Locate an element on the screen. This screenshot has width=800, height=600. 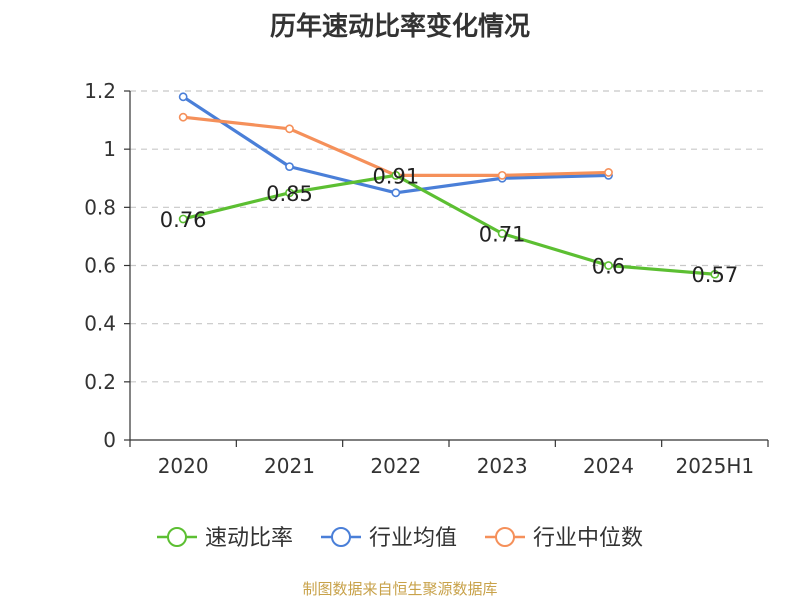
data-label: 0.76 is located at coordinates (183, 220).